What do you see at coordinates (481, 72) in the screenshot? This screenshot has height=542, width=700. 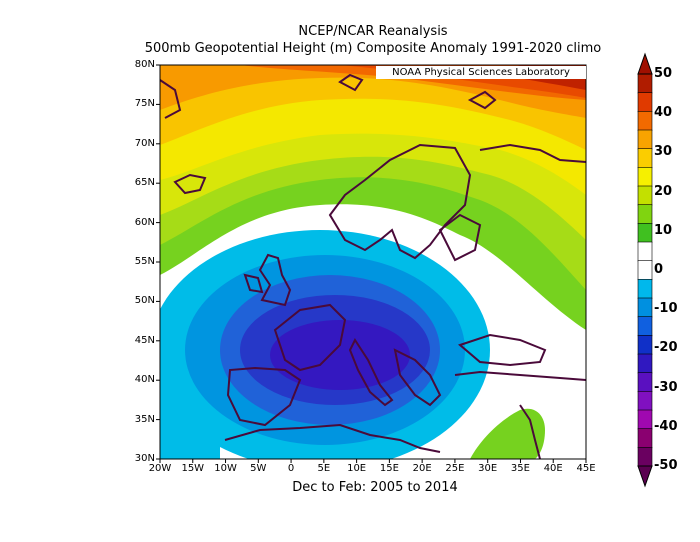 I see `credit-label: NOAA Physical Sciences Laboratory` at bounding box center [481, 72].